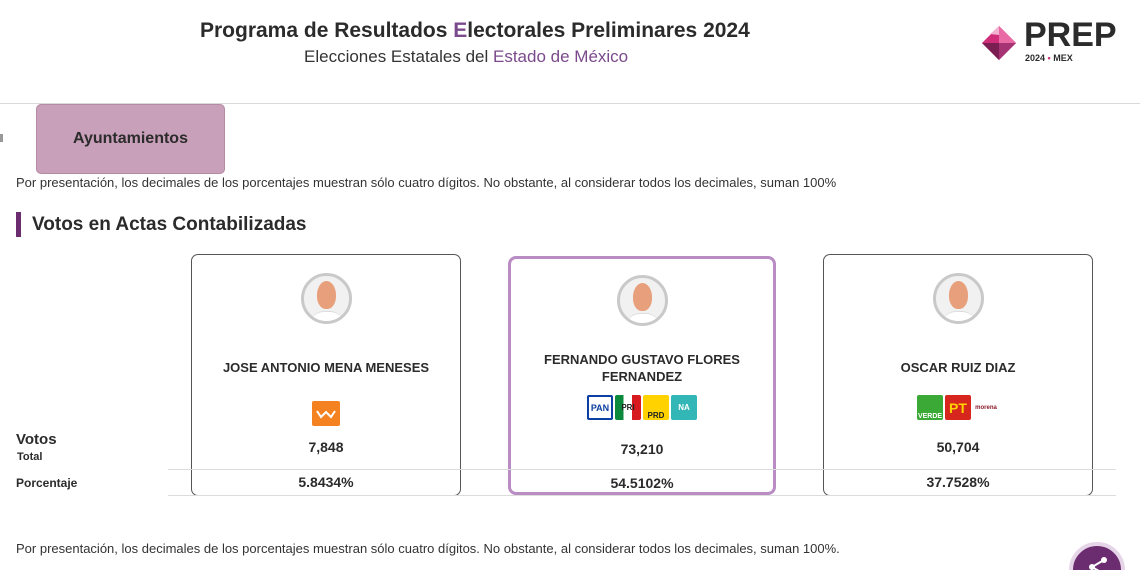 The image size is (1140, 570). I want to click on candidate-name: JOSE ANTONIO MENA MENESES, so click(326, 367).